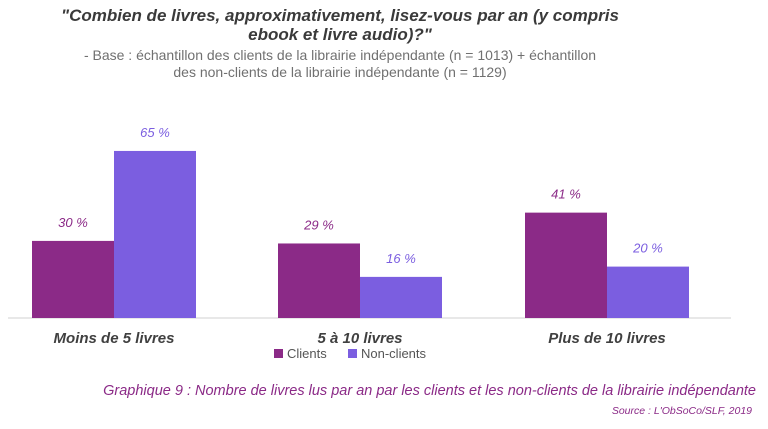 This screenshot has width=768, height=429. Describe the element at coordinates (647, 248) in the screenshot. I see `data-label: 20 %` at that location.